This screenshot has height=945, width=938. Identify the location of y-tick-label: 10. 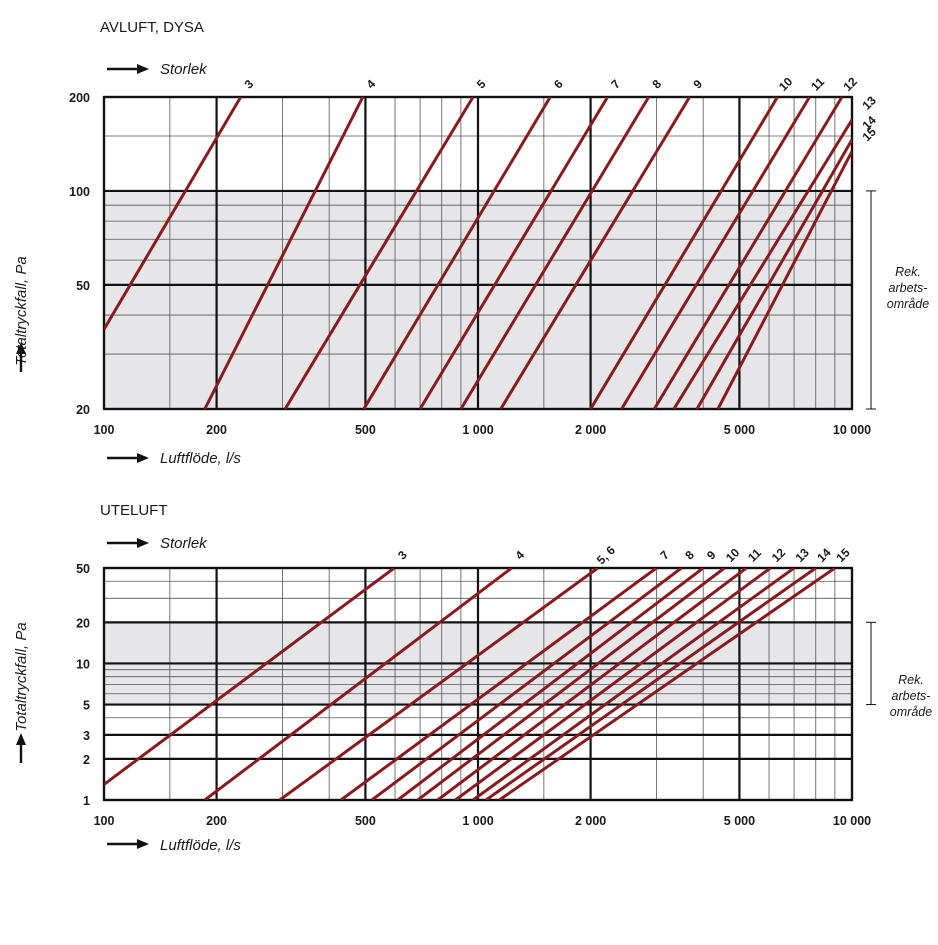
(83, 664).